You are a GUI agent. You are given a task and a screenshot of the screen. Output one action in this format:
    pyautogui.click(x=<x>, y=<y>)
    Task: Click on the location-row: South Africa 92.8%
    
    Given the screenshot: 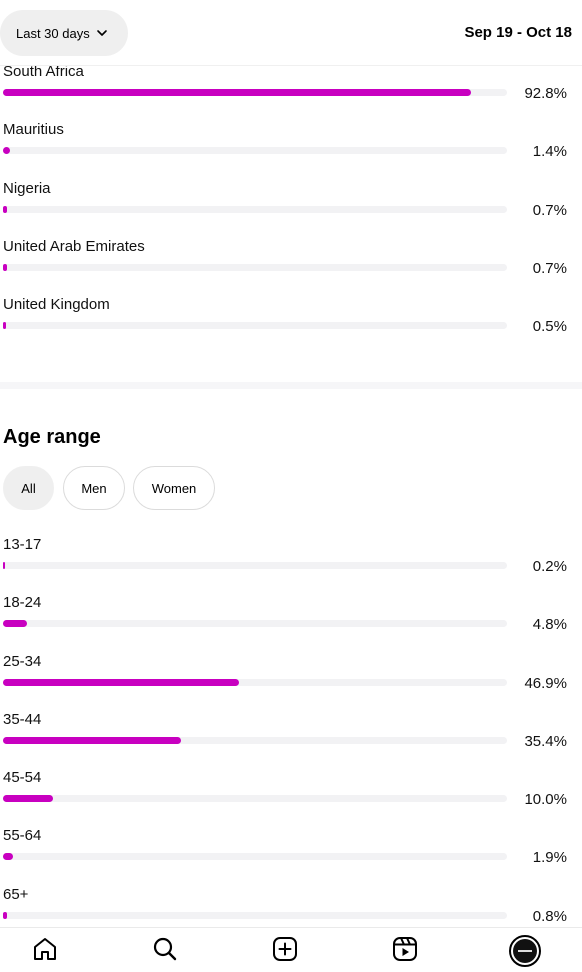 What is the action you would take?
    pyautogui.click(x=288, y=83)
    